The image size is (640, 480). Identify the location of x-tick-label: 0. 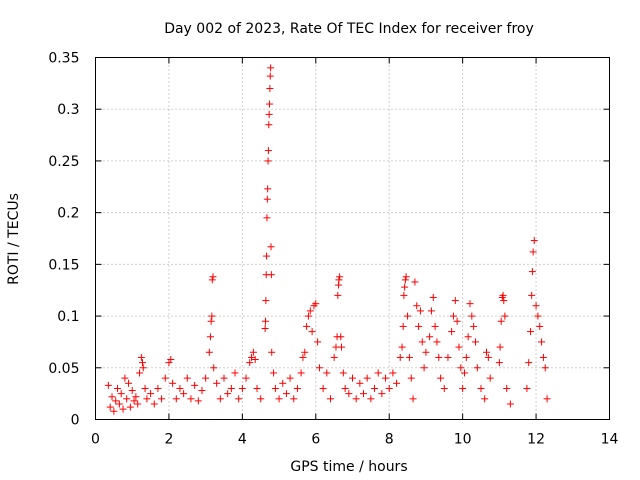
(95, 440).